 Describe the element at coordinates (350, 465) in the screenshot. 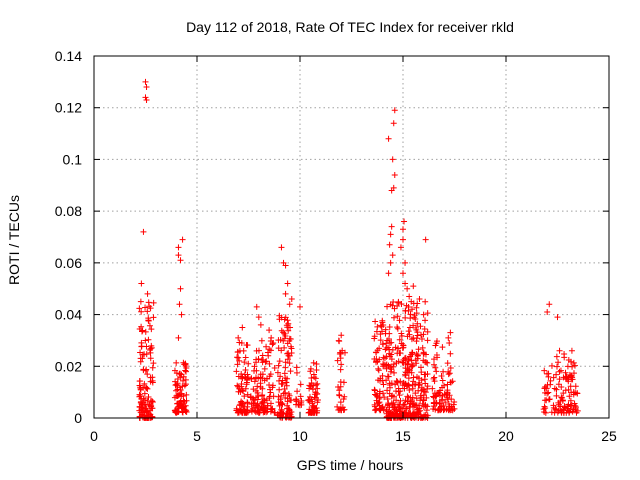

I see `x-axis-label: GPS time / hours` at that location.